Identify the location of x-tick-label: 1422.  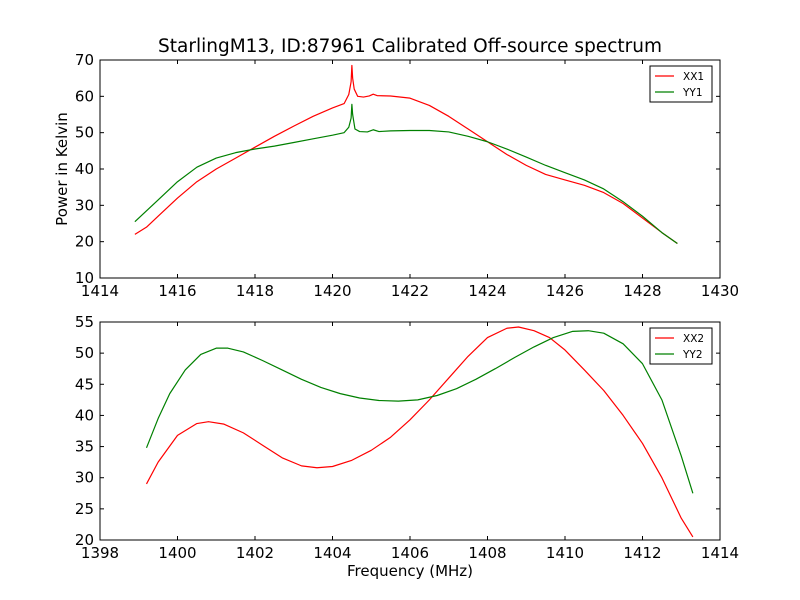
(410, 291).